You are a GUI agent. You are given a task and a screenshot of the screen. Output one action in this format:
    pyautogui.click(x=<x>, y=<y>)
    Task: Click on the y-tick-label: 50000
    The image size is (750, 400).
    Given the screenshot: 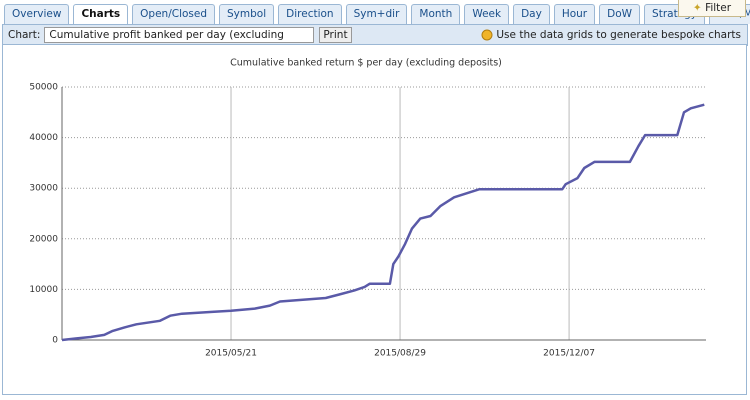 What is the action you would take?
    pyautogui.click(x=43, y=88)
    